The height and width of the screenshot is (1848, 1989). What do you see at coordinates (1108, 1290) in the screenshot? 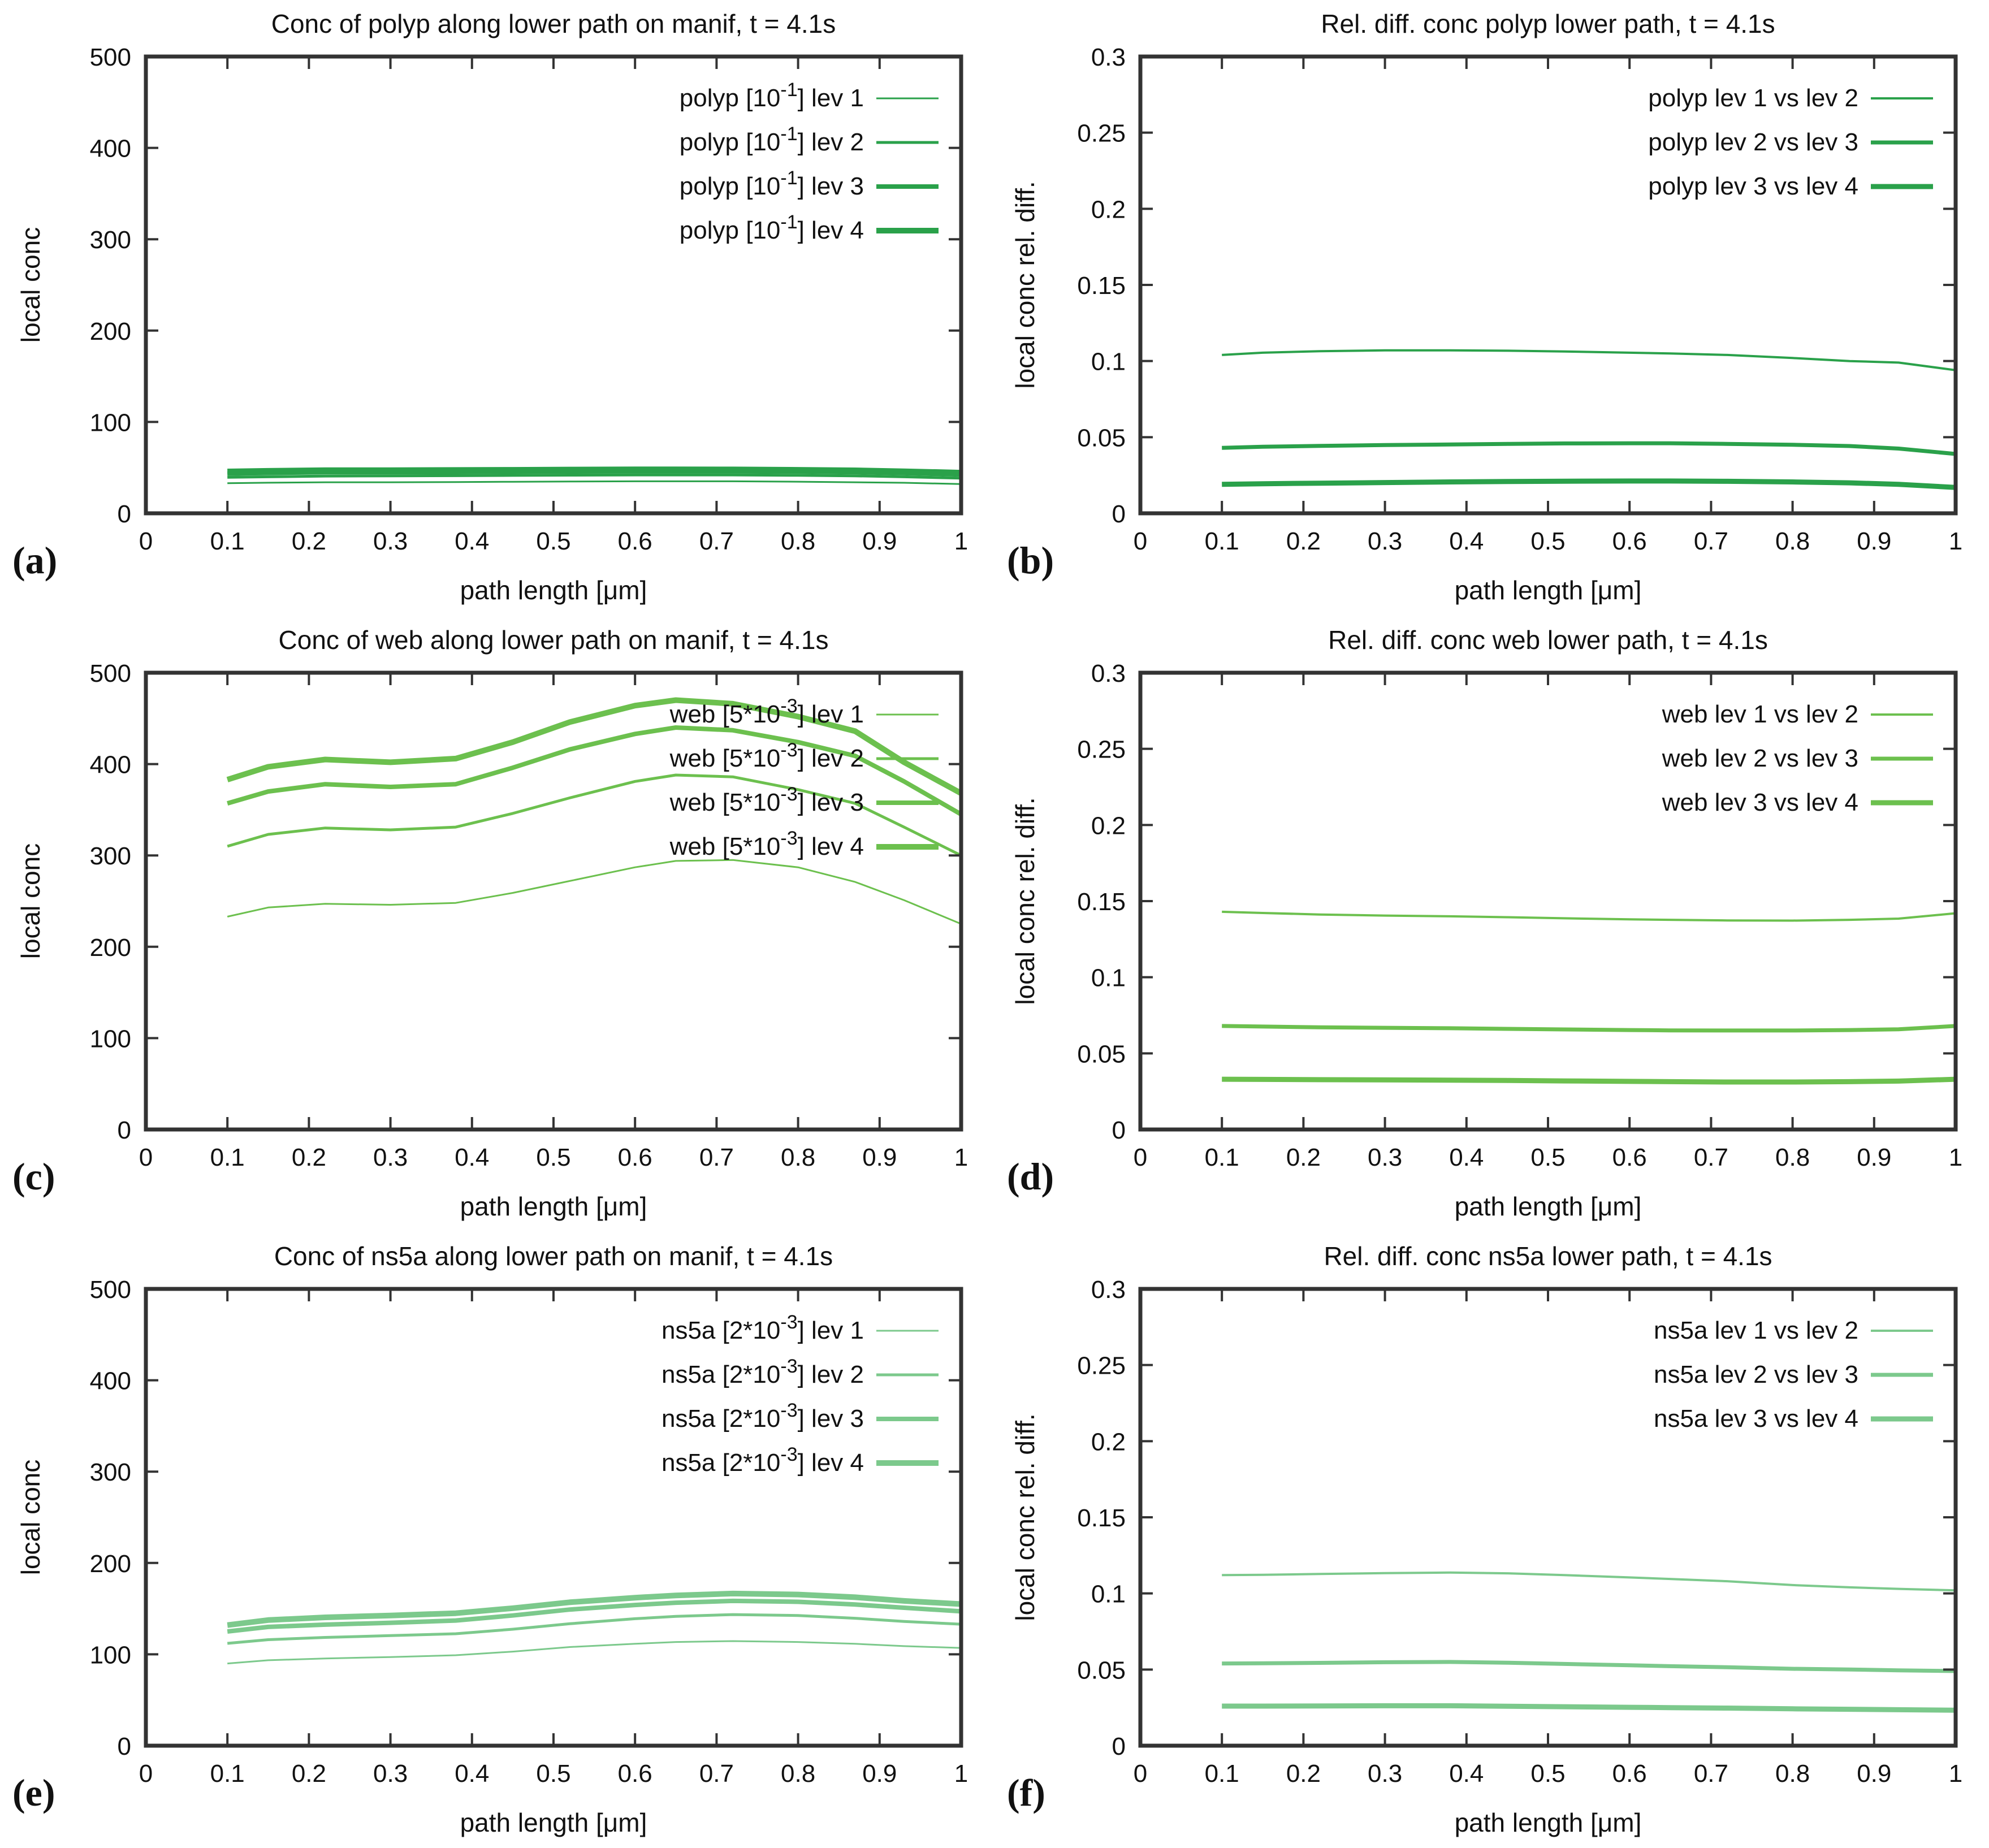
I see `y-tick-label: 0.3` at bounding box center [1108, 1290].